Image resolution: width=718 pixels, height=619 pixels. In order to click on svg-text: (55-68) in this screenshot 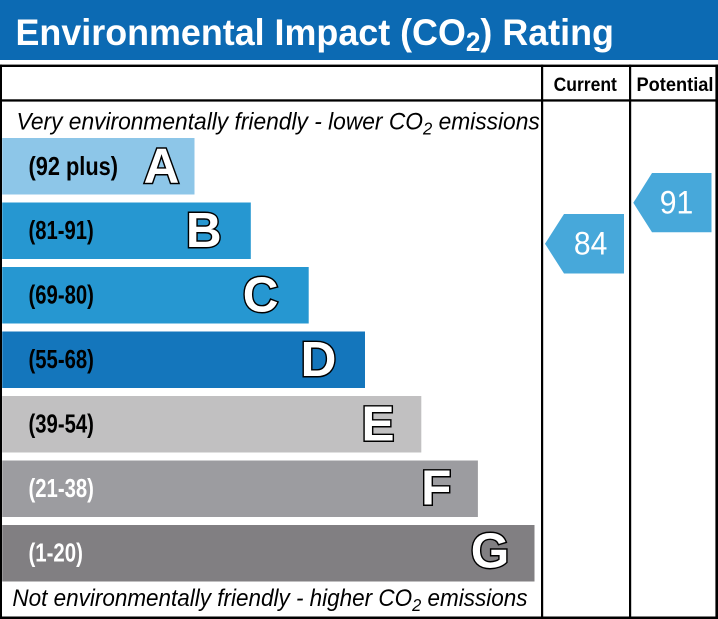, I will do `click(61, 359)`.